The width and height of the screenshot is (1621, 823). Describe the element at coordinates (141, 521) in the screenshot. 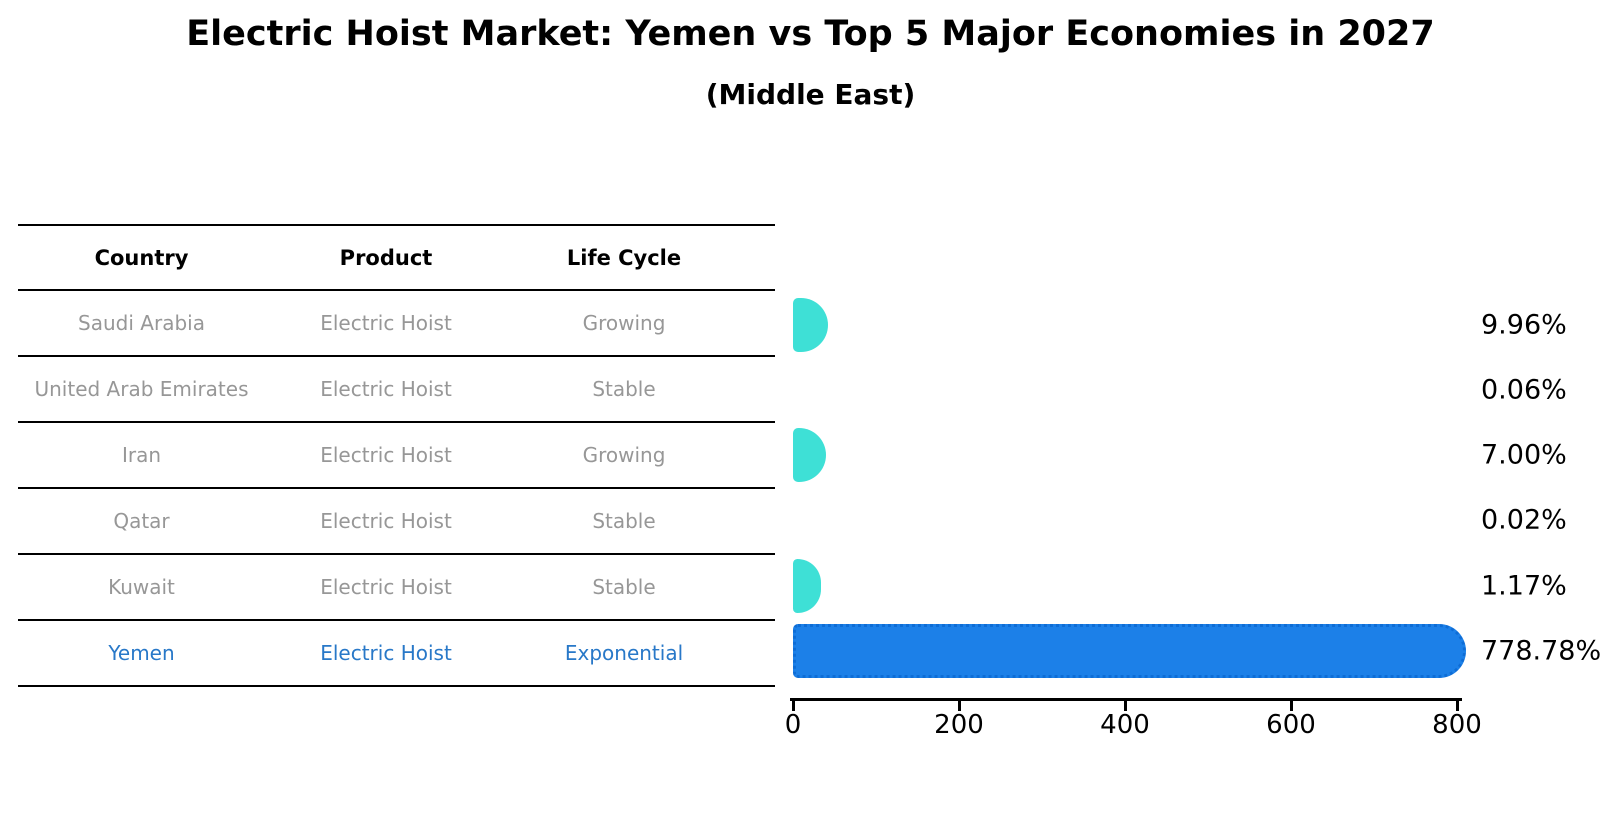

I see `table-cell-country: Qatar` at that location.